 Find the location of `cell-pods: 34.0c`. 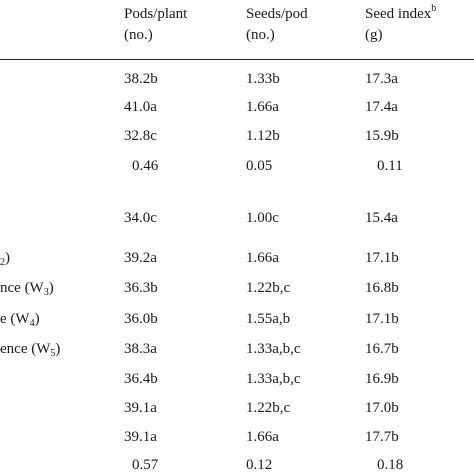

cell-pods: 34.0c is located at coordinates (140, 218).